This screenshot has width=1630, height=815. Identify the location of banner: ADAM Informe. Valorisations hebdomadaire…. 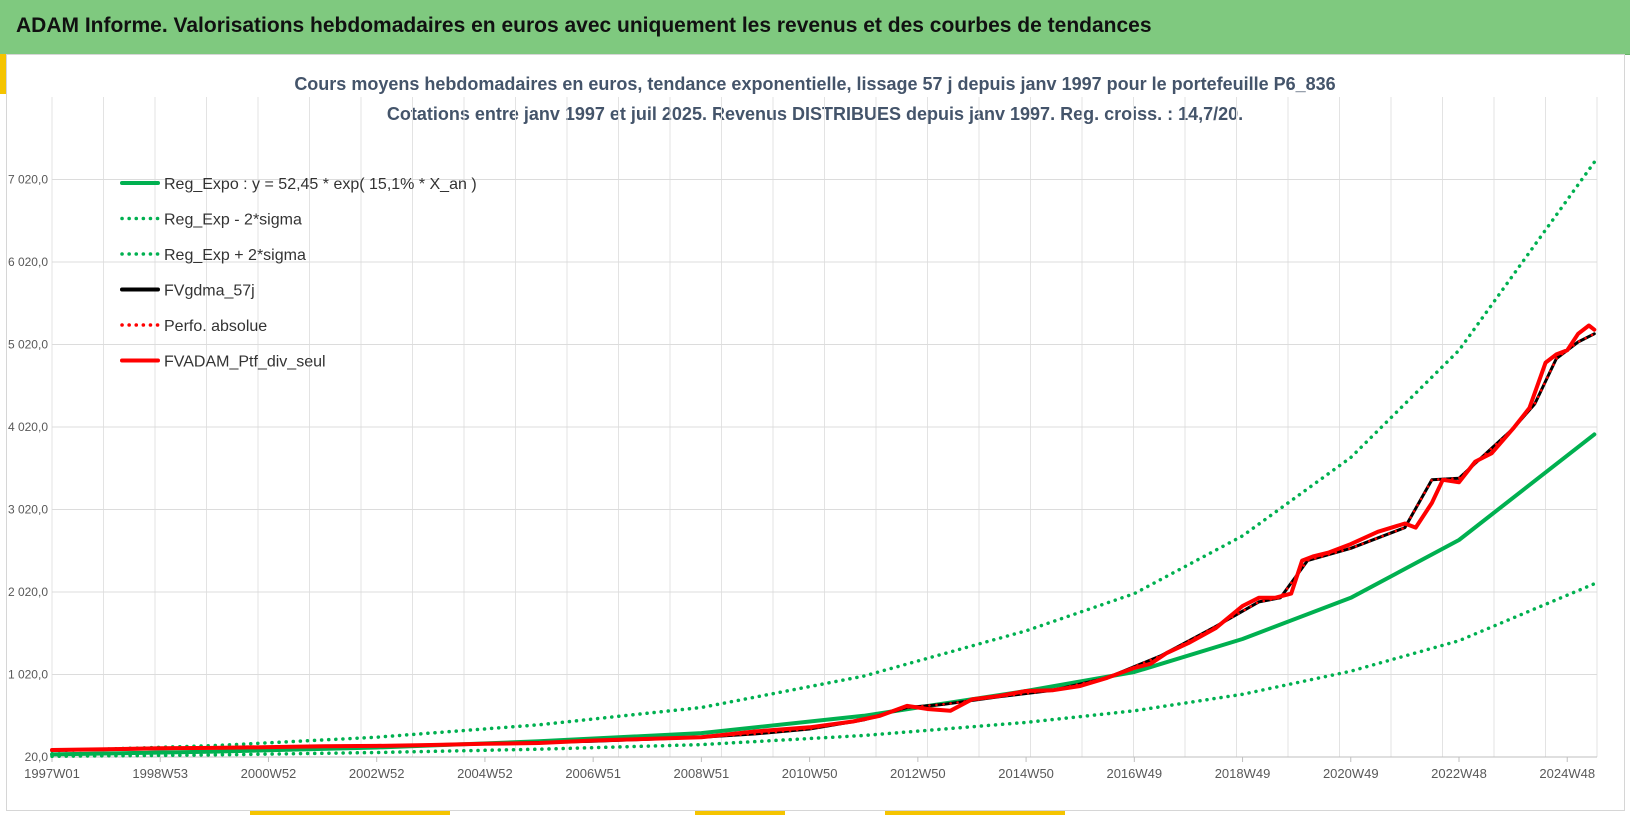
(815, 27).